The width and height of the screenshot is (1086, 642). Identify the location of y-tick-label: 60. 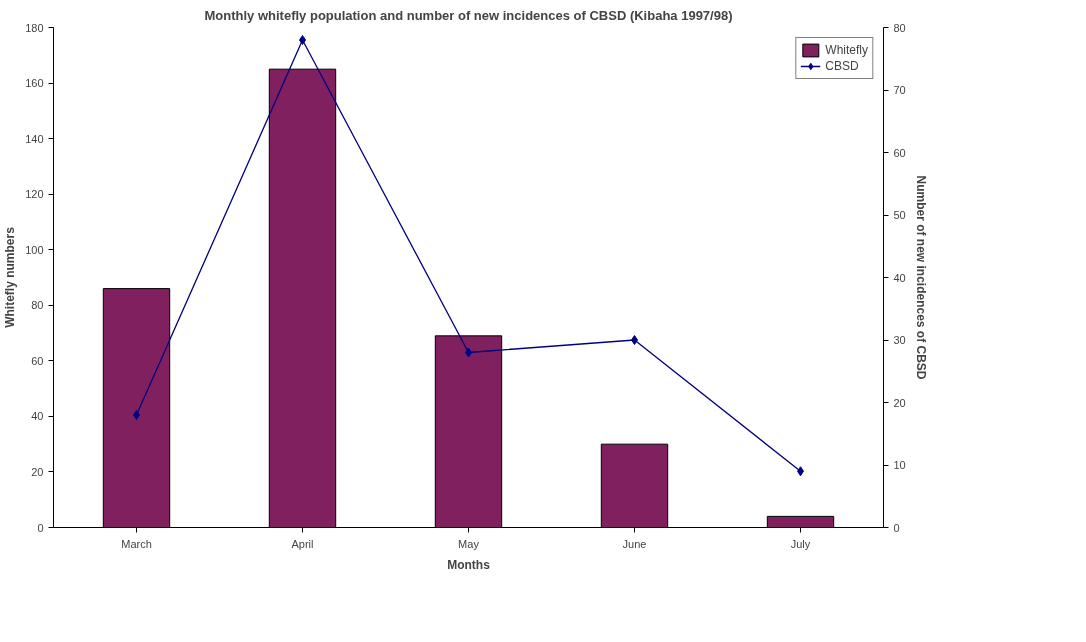
(37, 360).